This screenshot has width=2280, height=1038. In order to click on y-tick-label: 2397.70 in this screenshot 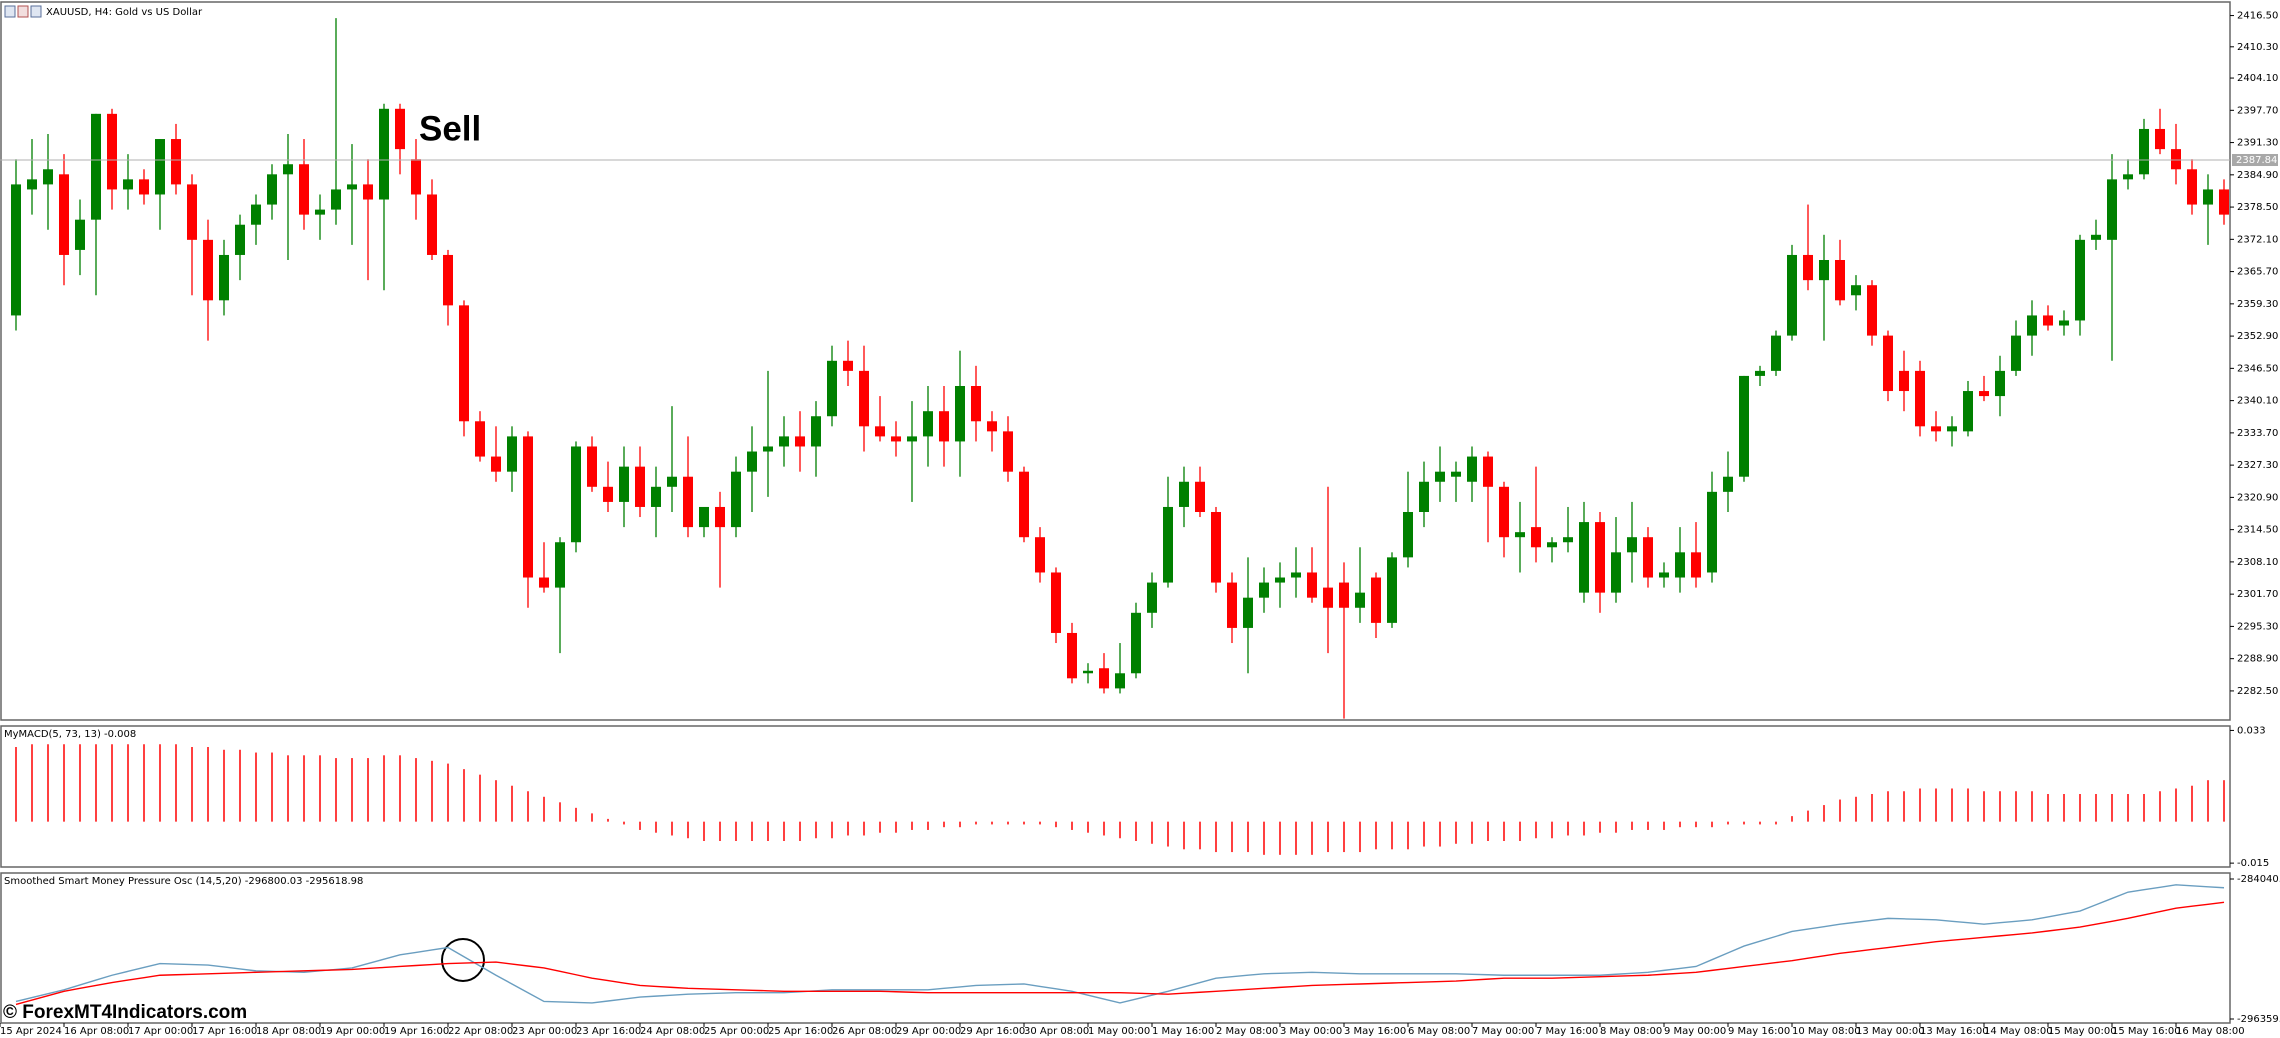, I will do `click(2257, 110)`.